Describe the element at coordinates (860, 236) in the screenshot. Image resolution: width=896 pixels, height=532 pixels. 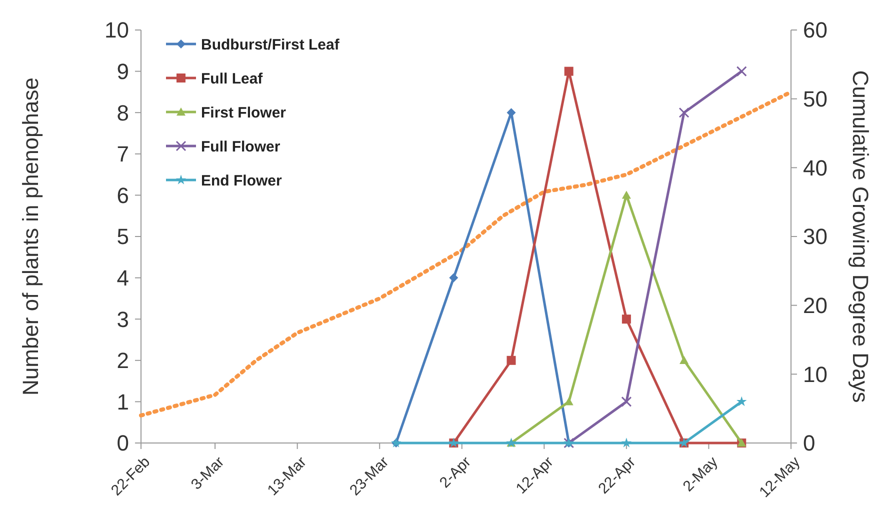
I see `y2-axis-title: Cumulative Growing Degree Days` at that location.